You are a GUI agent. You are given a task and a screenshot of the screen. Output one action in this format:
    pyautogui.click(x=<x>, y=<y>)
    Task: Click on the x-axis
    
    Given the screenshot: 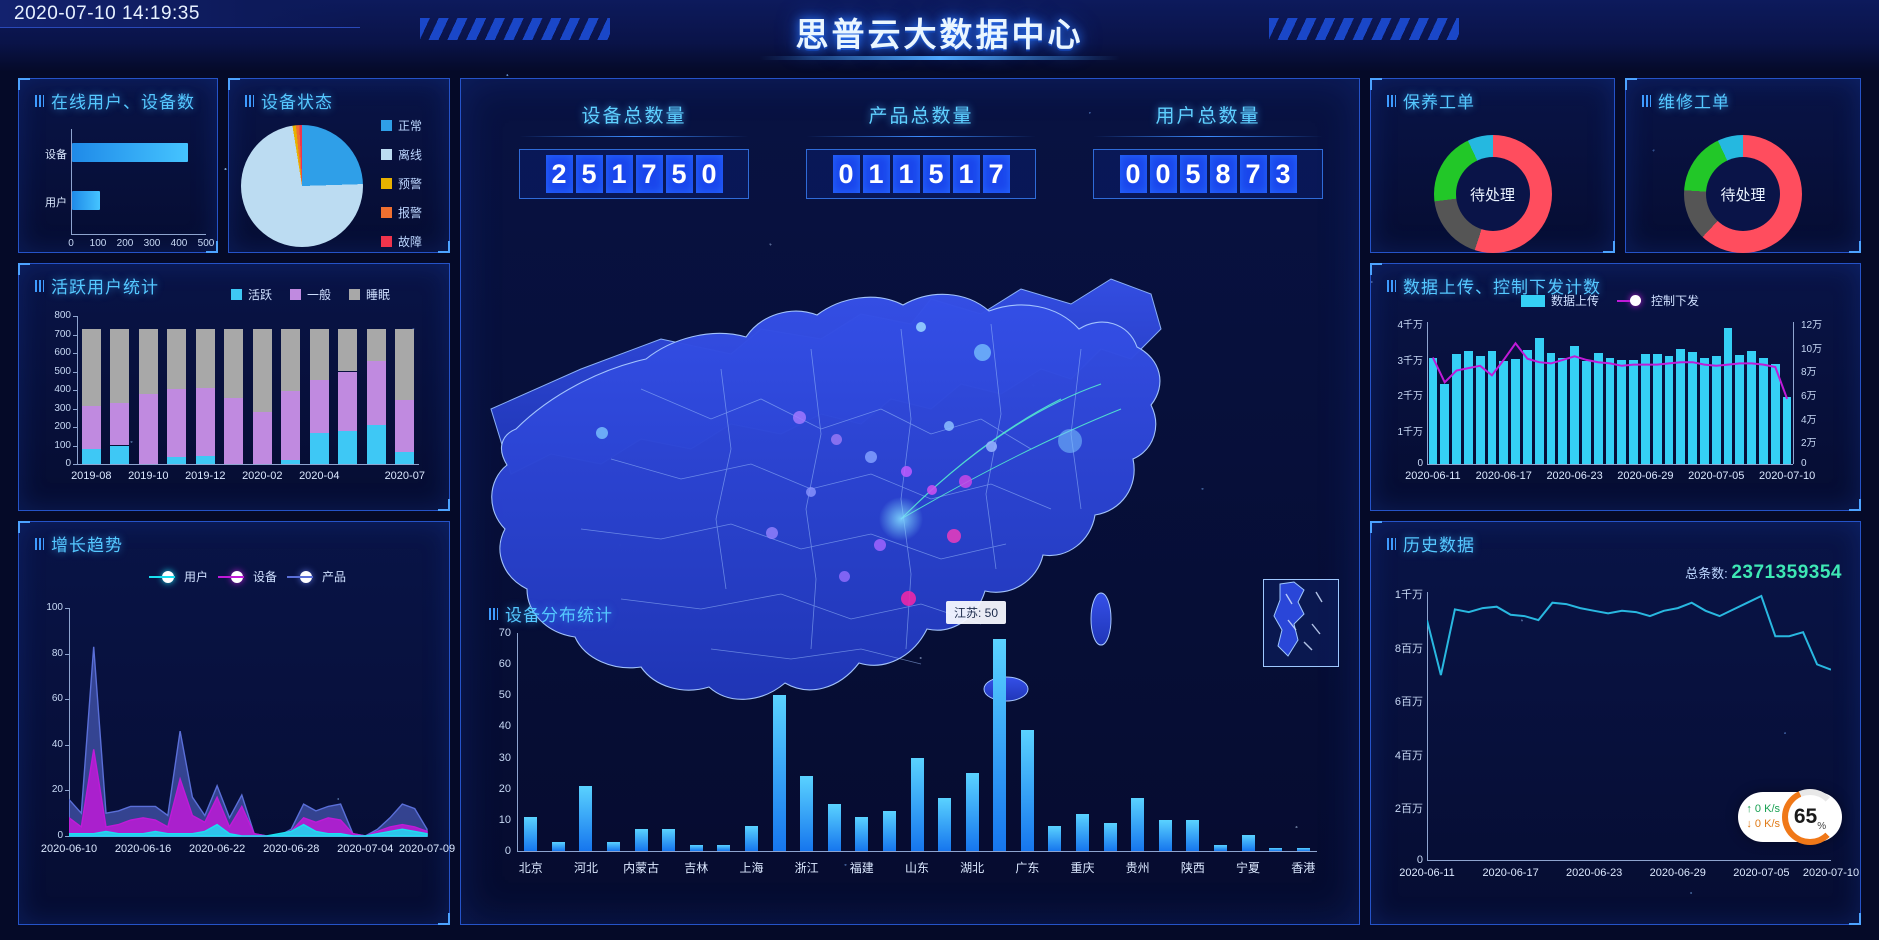 What is the action you would take?
    pyautogui.click(x=1610, y=464)
    